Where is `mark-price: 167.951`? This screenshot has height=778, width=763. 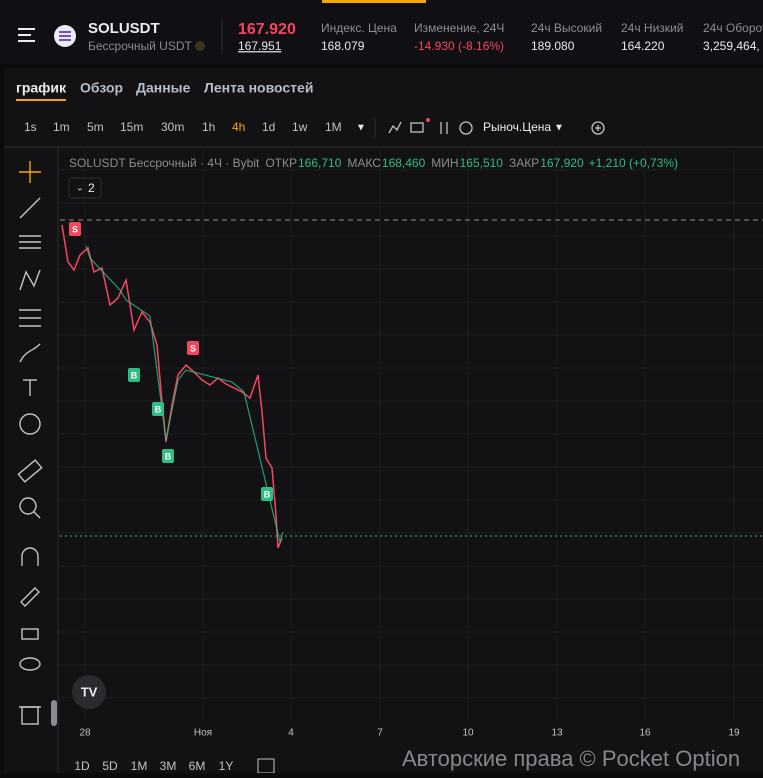
mark-price: 167.951 is located at coordinates (260, 46).